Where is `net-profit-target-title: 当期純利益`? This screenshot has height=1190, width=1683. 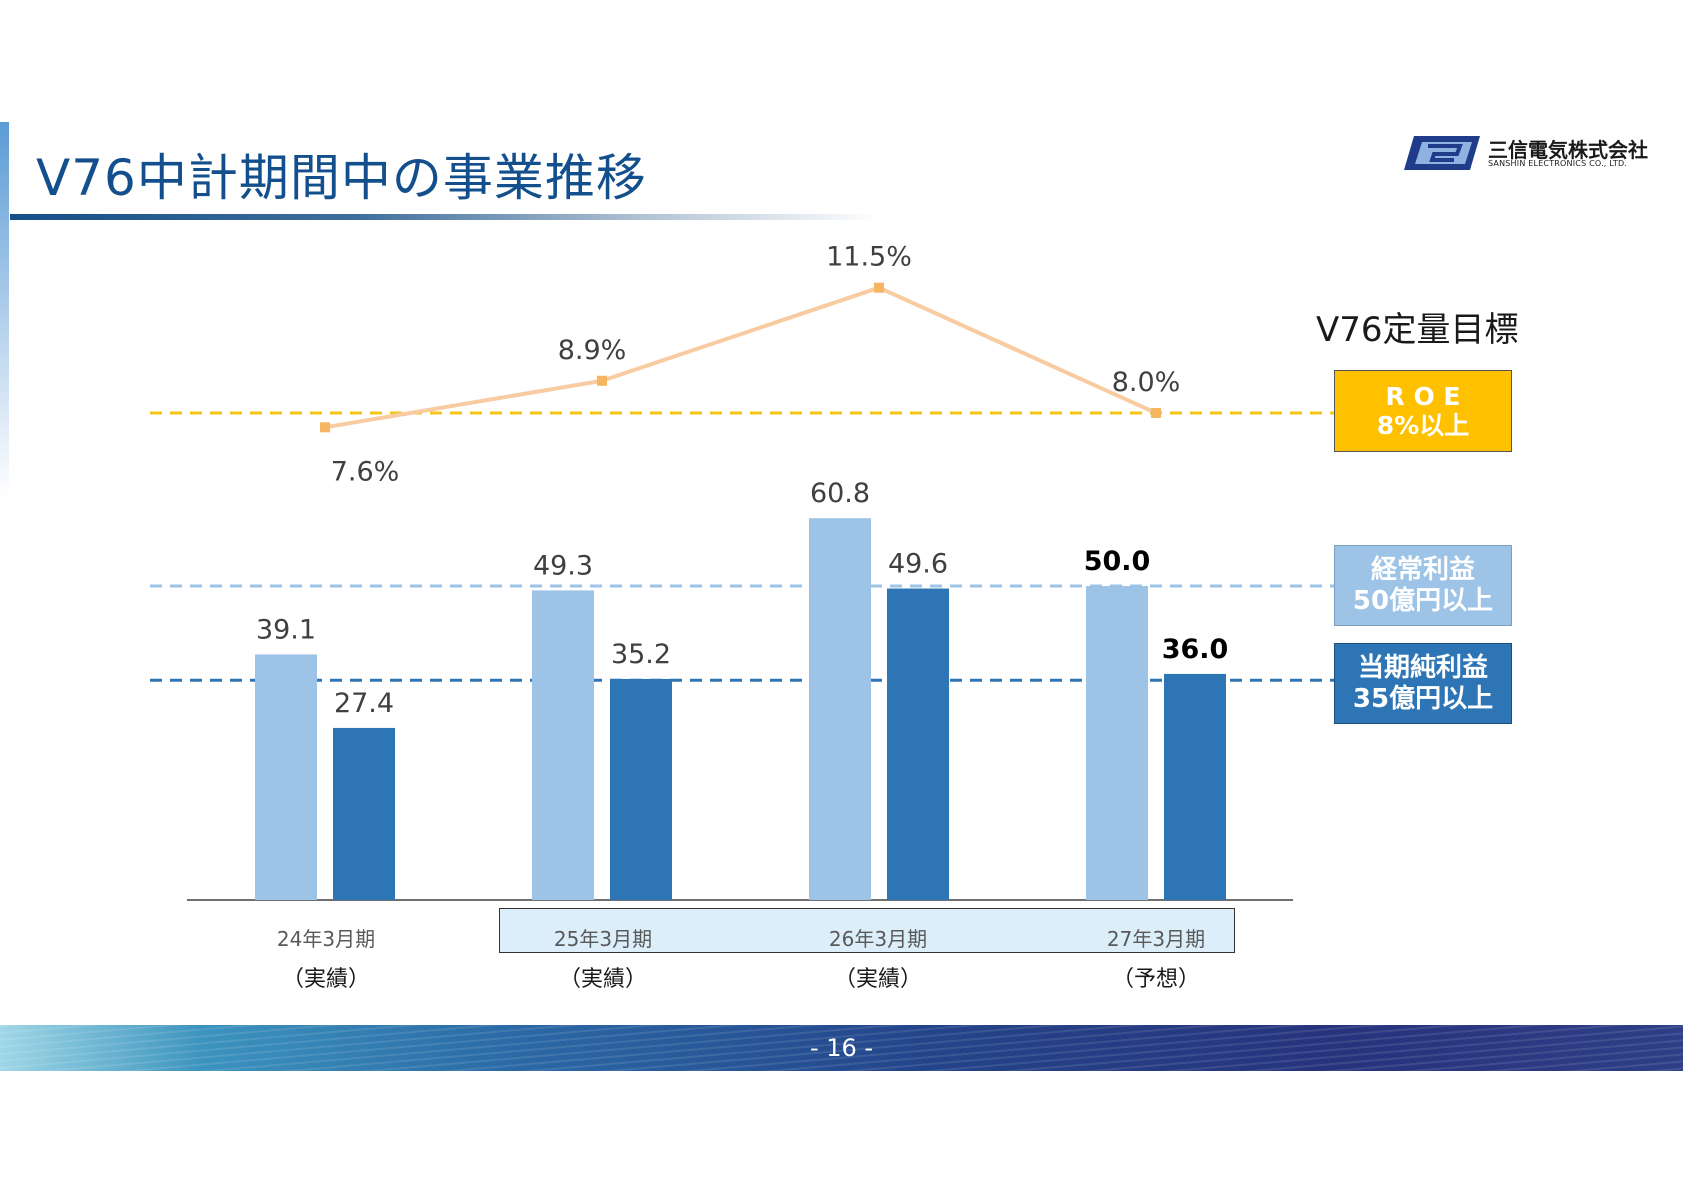
net-profit-target-title: 当期純利益 is located at coordinates (1422, 667).